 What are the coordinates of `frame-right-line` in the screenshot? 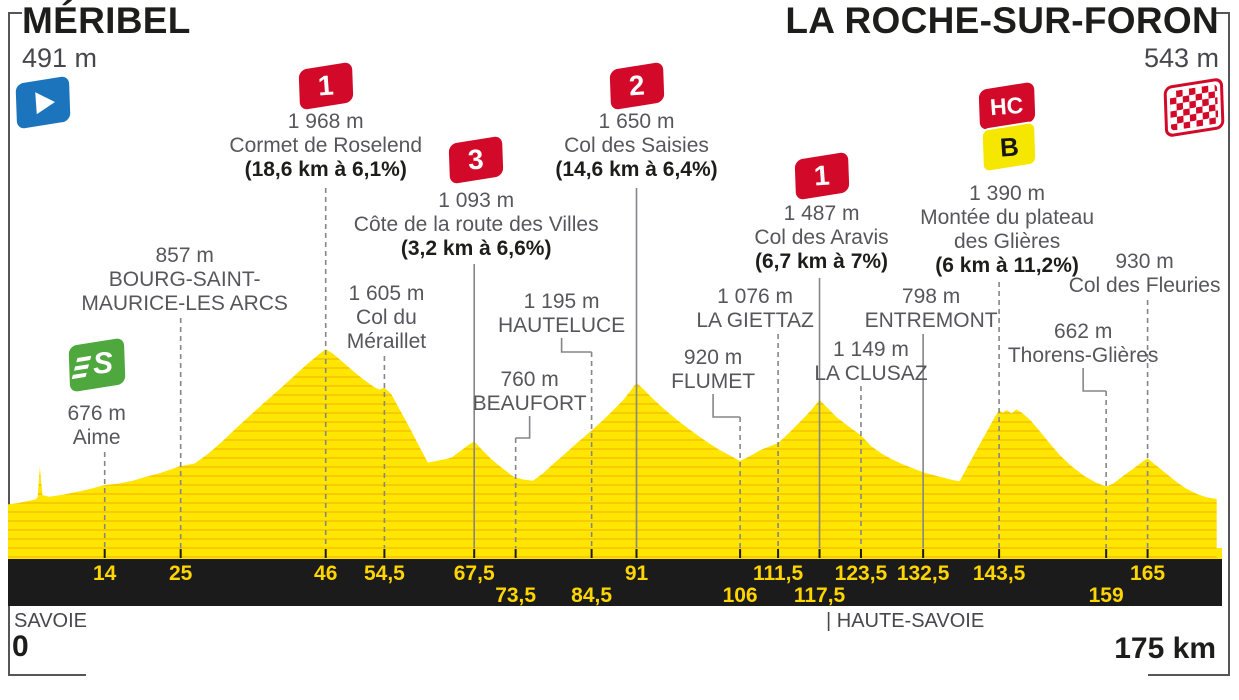 It's located at (1229, 344).